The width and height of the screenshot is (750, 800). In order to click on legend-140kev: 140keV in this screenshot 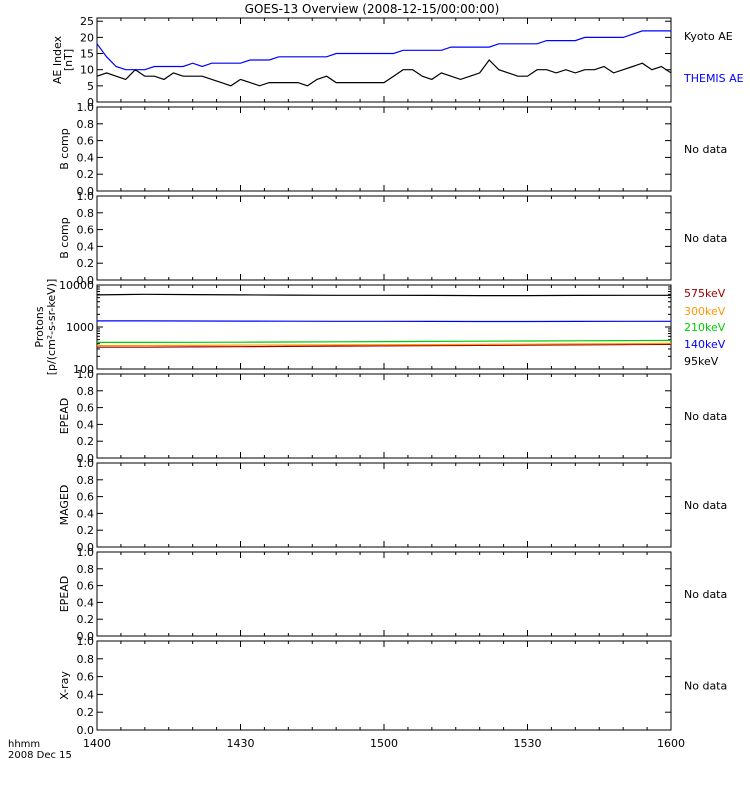, I will do `click(705, 344)`.